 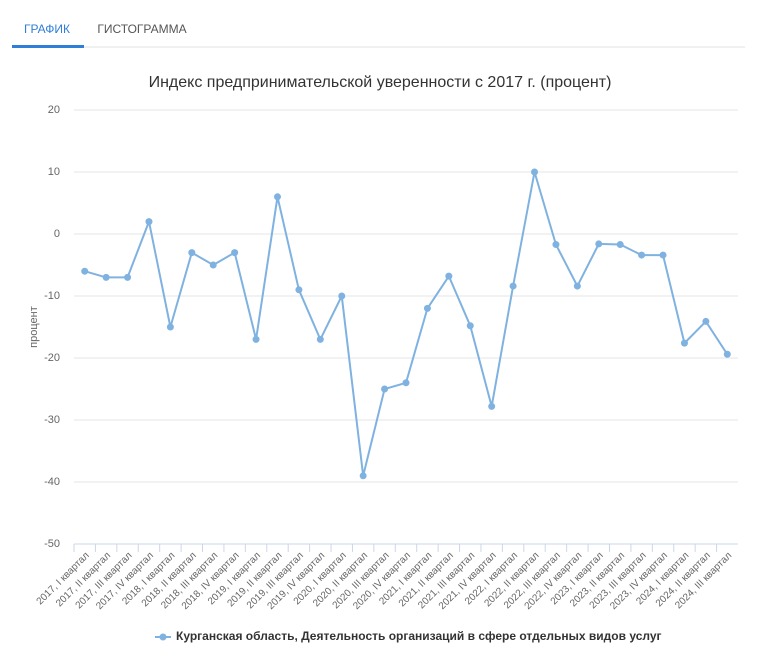 I want to click on tab: ГИСТОГРАММА, so click(x=141, y=29).